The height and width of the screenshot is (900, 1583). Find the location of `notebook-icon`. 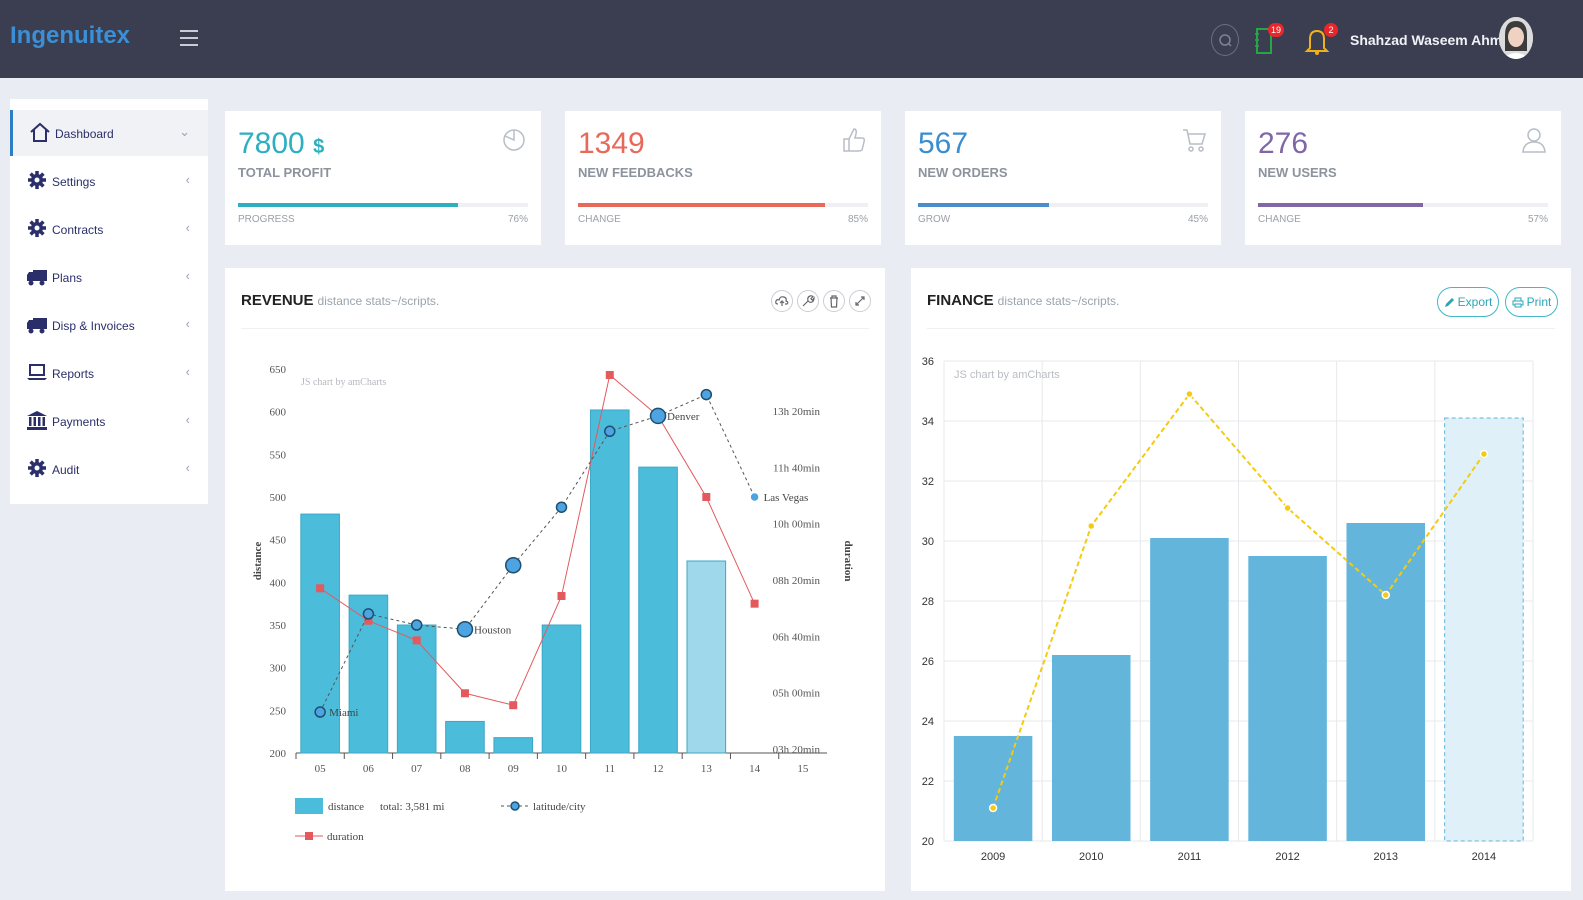

notebook-icon is located at coordinates (1263, 41).